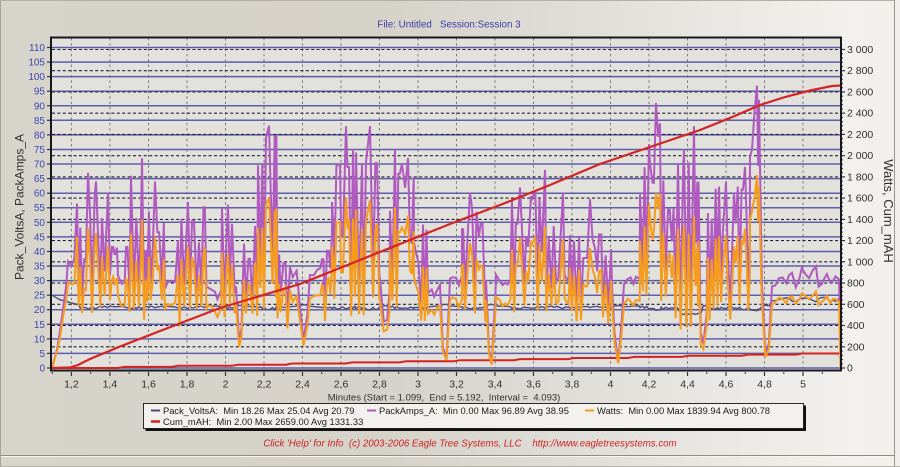 The width and height of the screenshot is (900, 467). Describe the element at coordinates (683, 411) in the screenshot. I see `svg-text:Watts: Min 0.00 Max 1839.94 A: Watts: Min 0.00 Max 1839.94 Avg 800.78` at that location.